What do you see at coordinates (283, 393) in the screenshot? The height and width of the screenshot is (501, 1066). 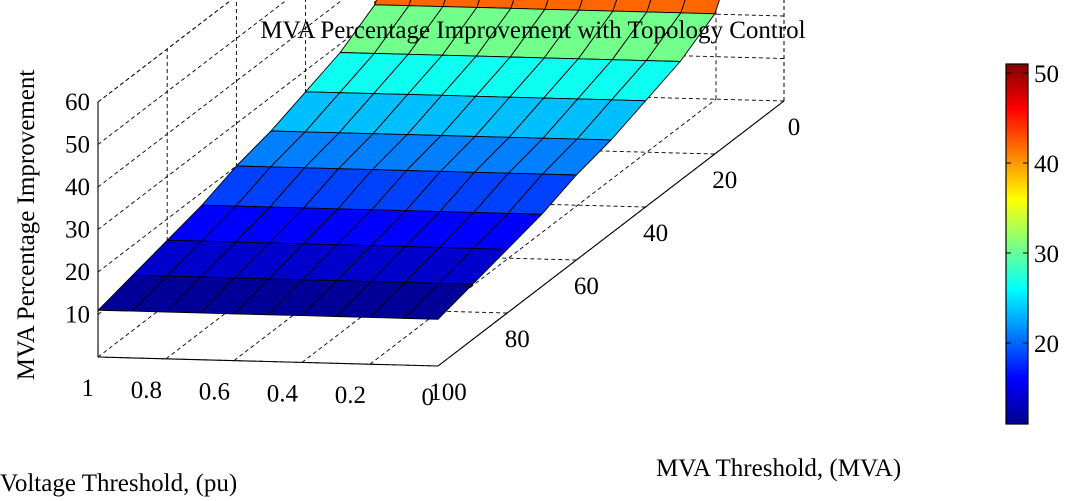 I see `voltage-tick-label: 0.4` at bounding box center [283, 393].